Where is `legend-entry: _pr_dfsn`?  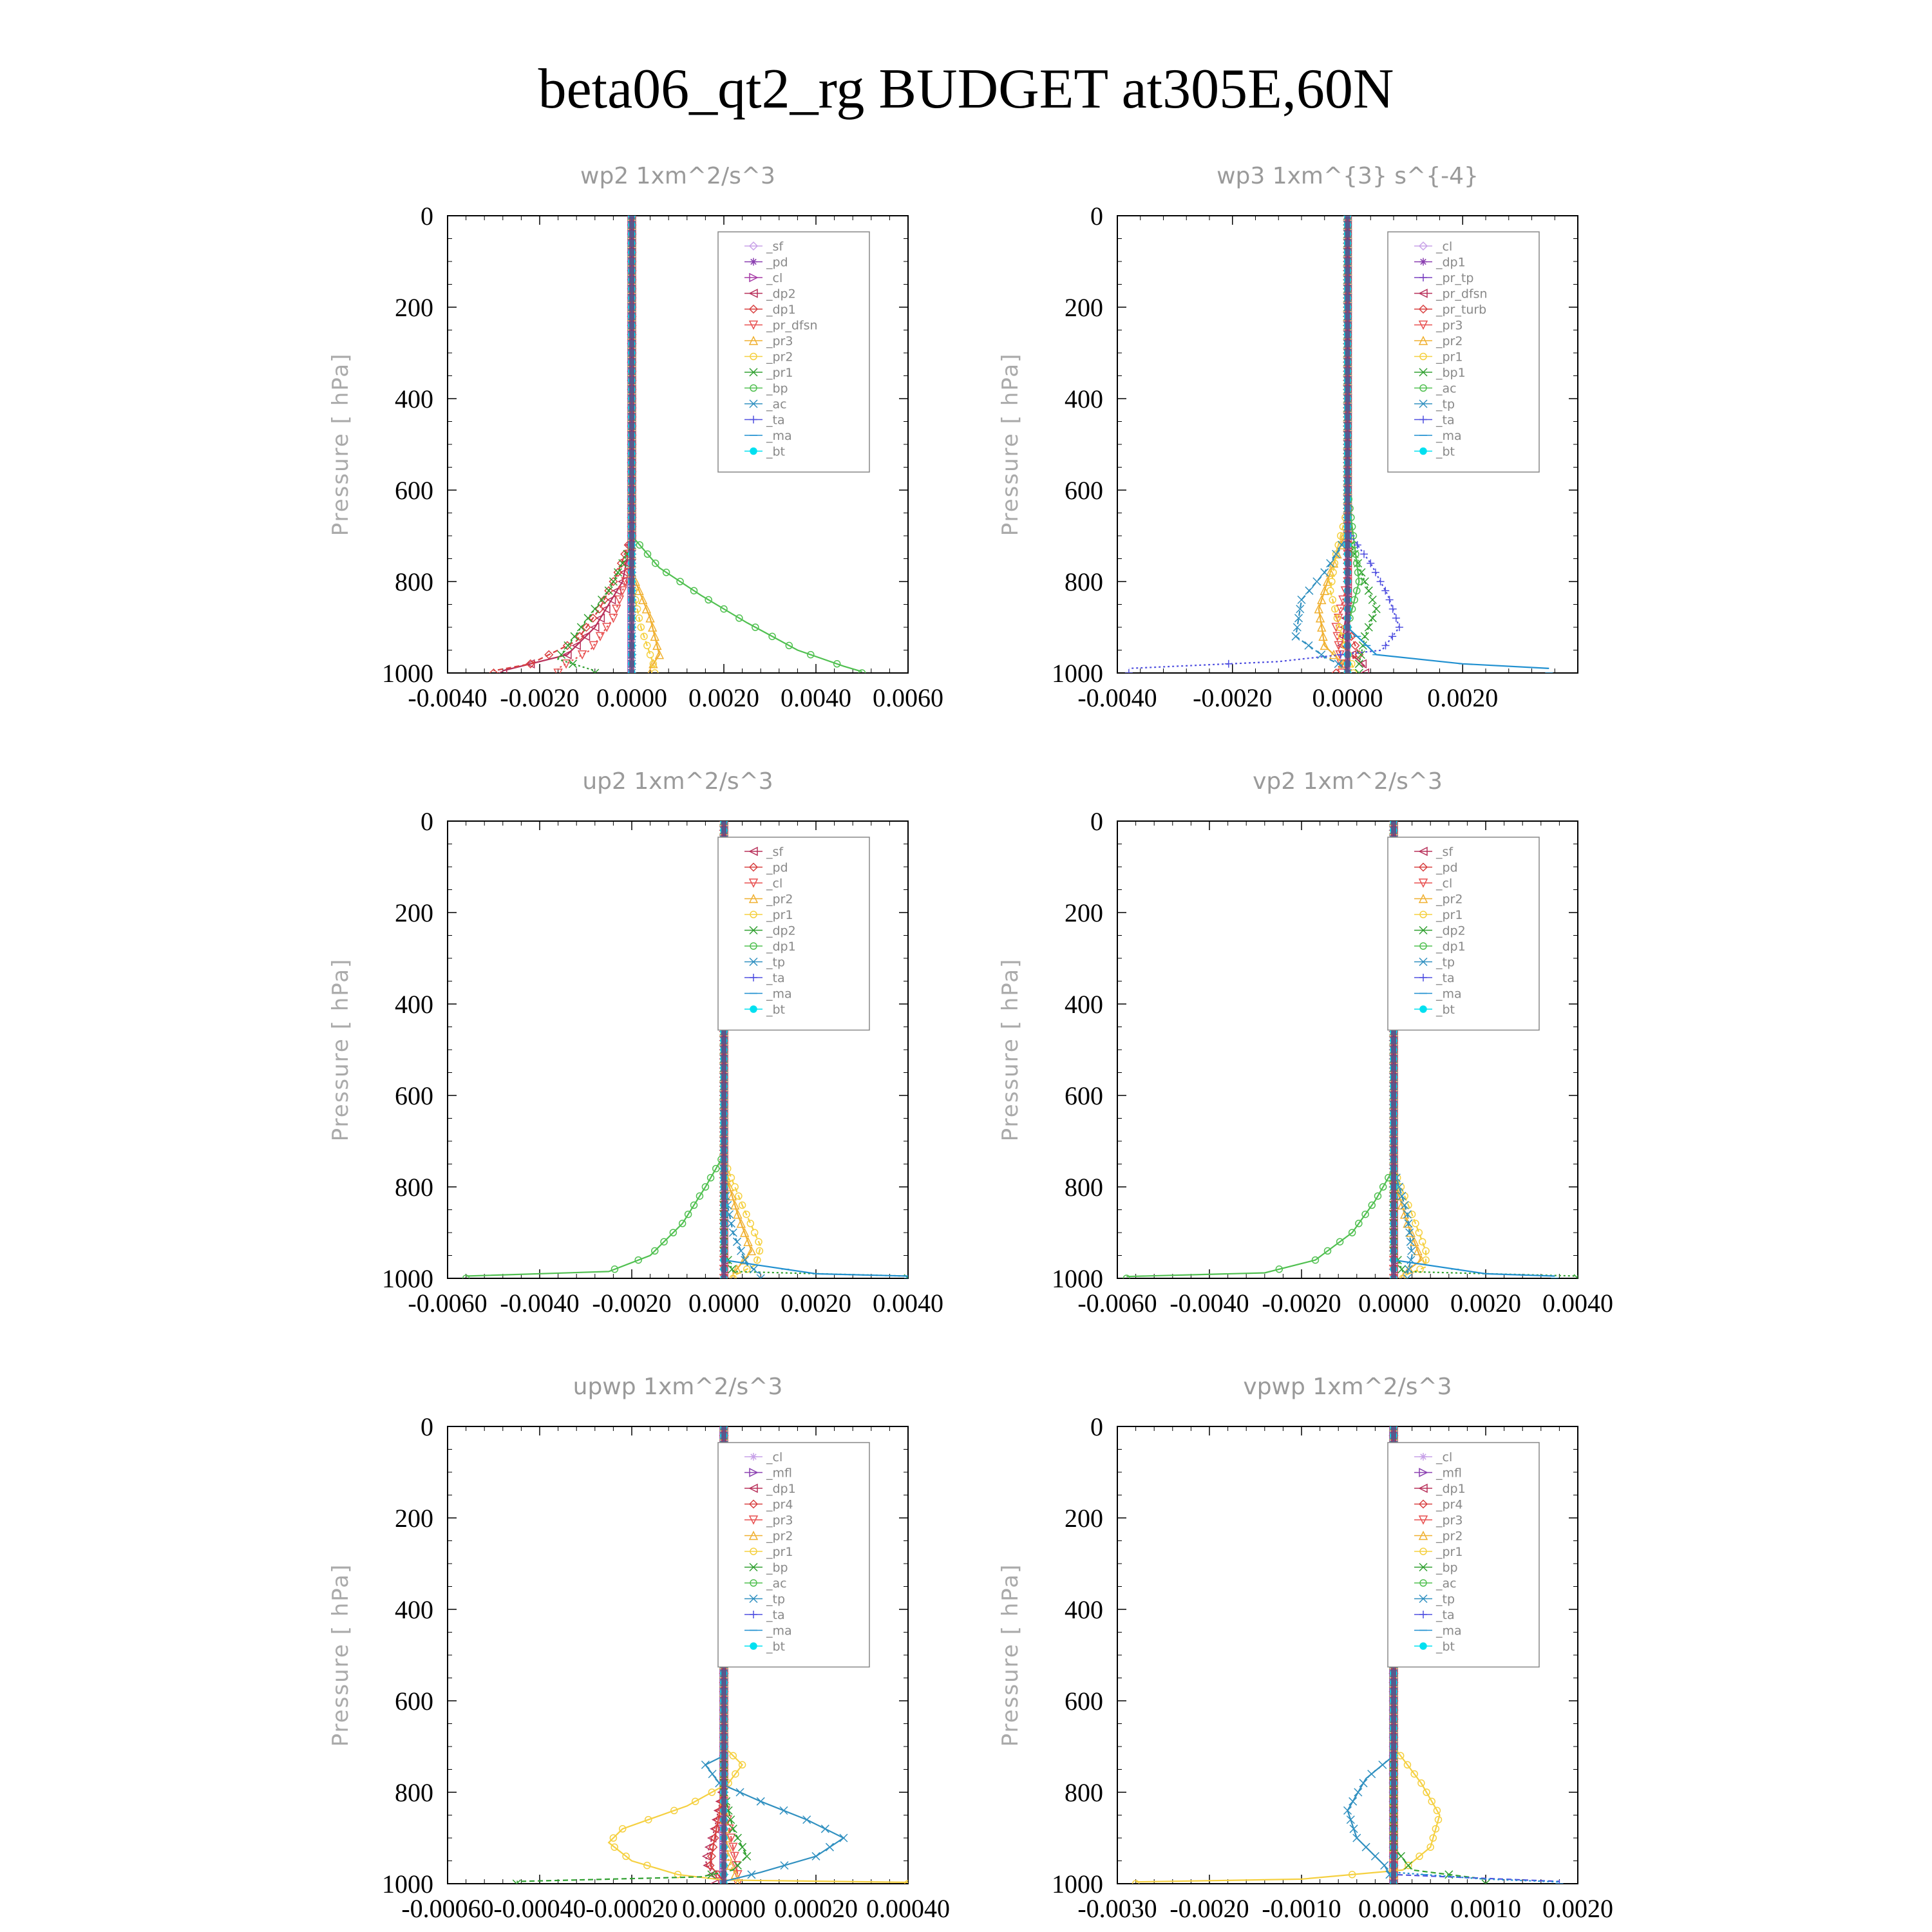
legend-entry: _pr_dfsn is located at coordinates (792, 326).